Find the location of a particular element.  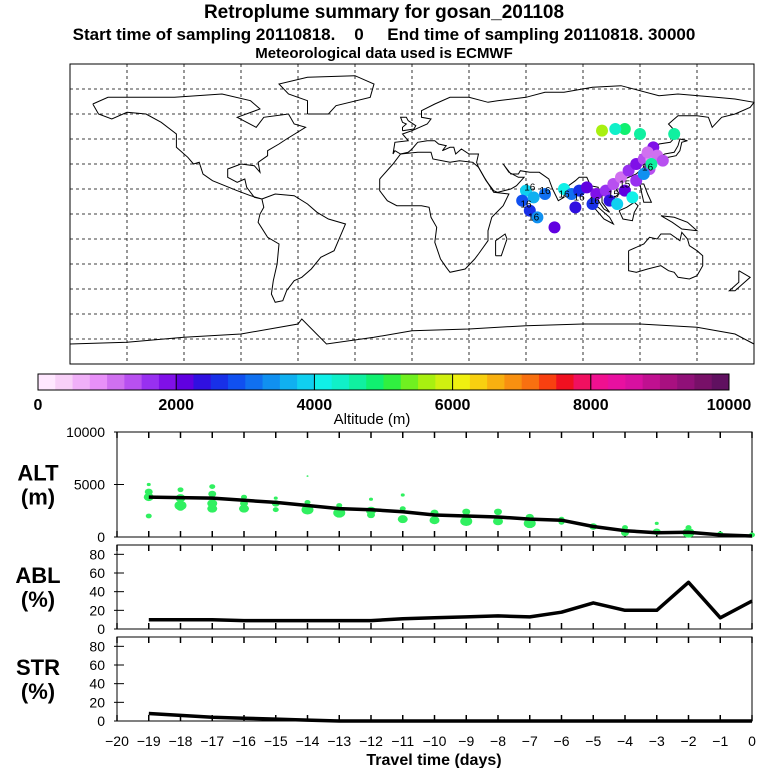

x-tick-label: −20 is located at coordinates (117, 741).